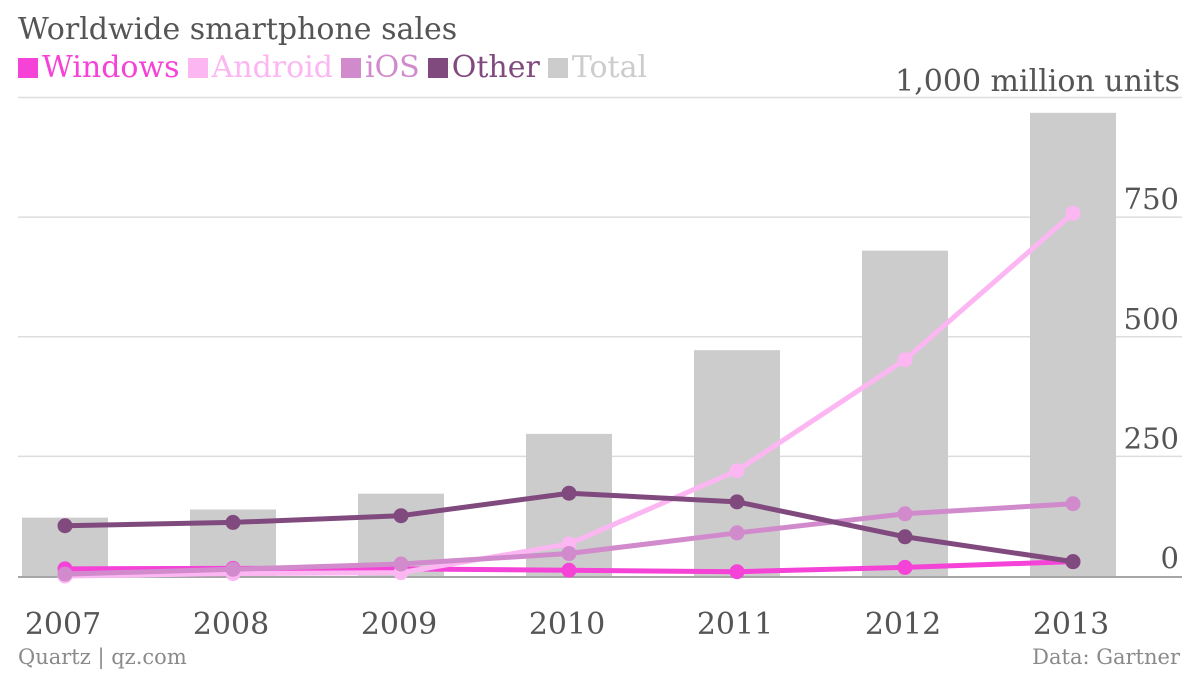  Describe the element at coordinates (569, 554) in the screenshot. I see `point-ios-2010` at that location.